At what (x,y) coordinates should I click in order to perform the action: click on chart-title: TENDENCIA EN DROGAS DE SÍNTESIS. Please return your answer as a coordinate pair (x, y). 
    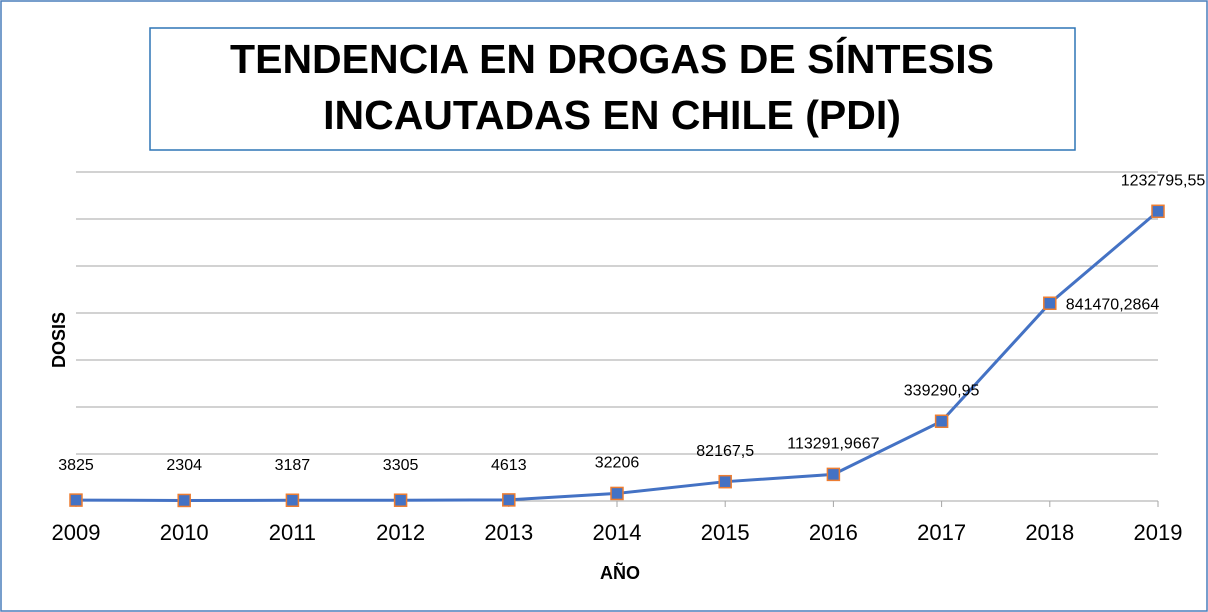
    Looking at the image, I should click on (612, 59).